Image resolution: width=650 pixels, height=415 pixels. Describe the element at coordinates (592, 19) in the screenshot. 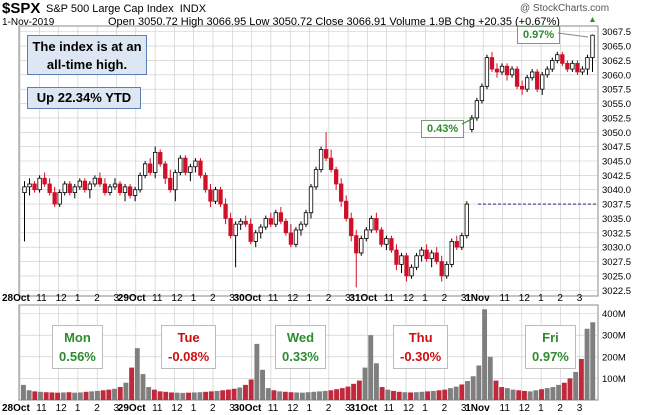

I see `up-arrow-icon` at that location.